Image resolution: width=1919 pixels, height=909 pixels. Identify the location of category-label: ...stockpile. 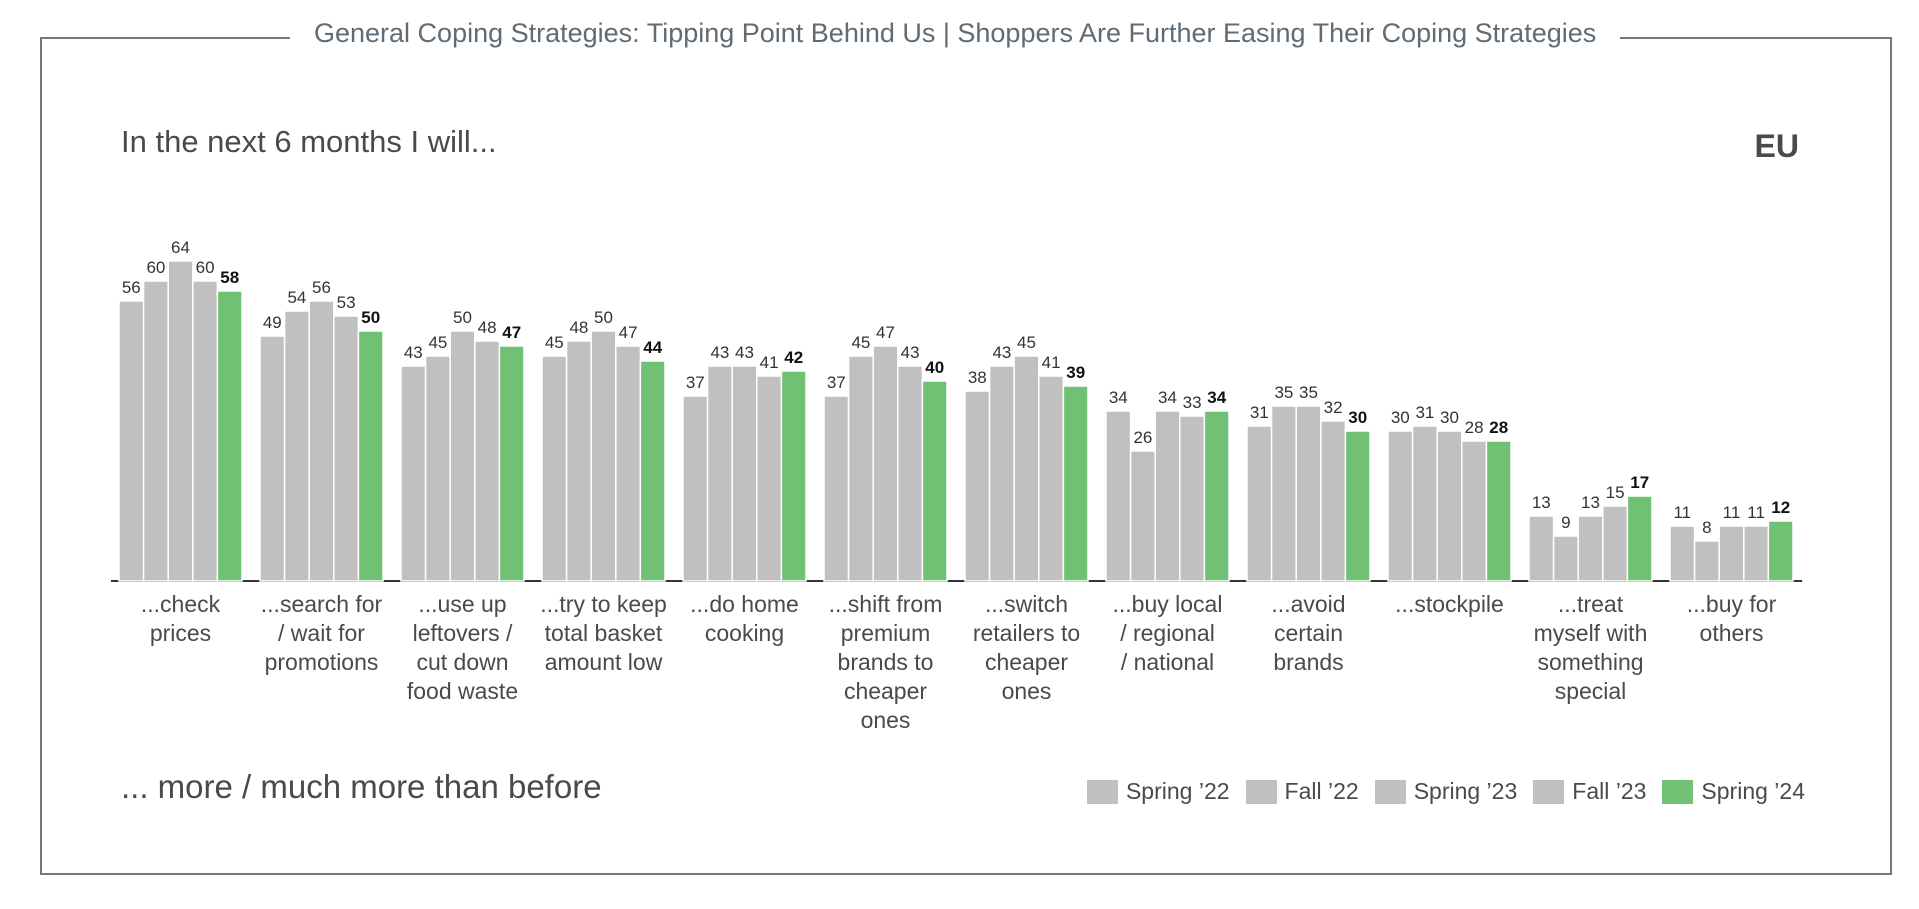
(1449, 604).